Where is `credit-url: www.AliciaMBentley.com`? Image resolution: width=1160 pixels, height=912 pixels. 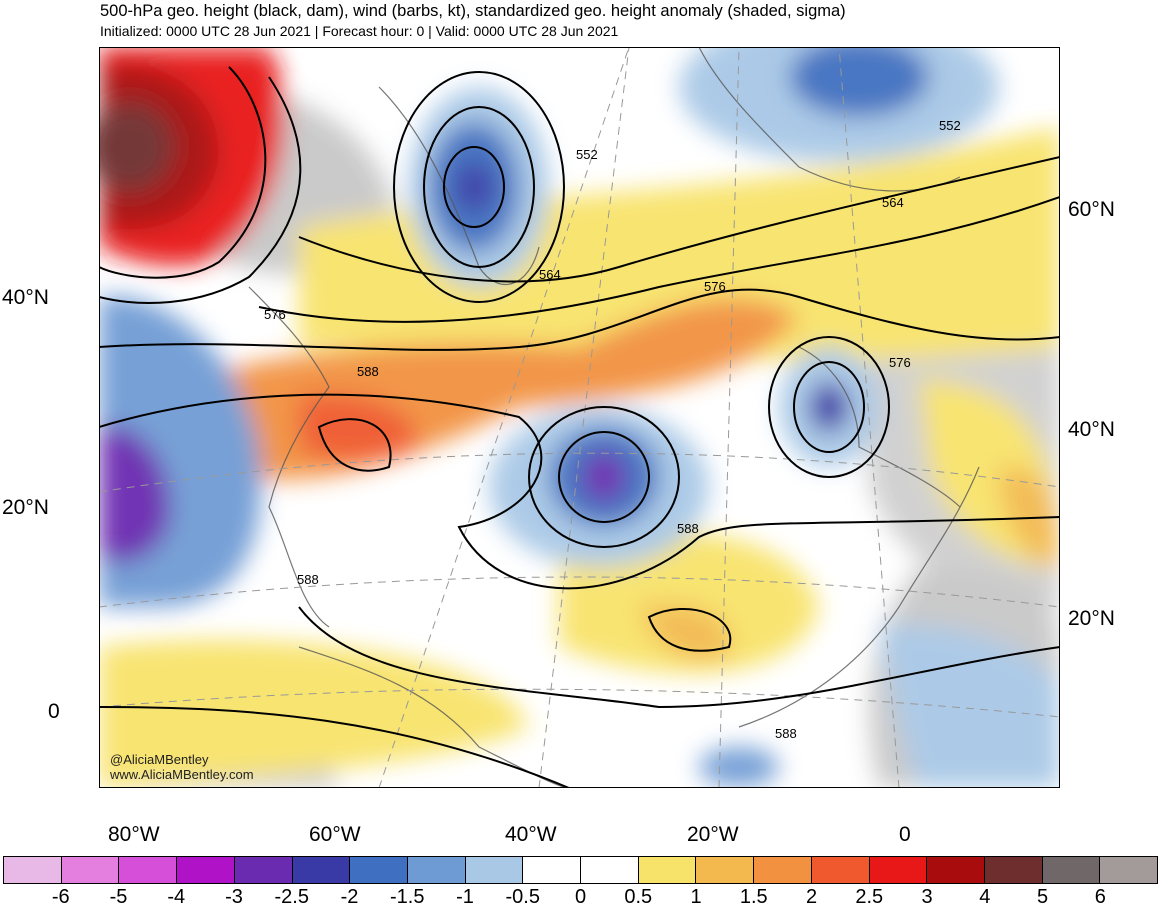
credit-url: www.AliciaMBentley.com is located at coordinates (182, 774).